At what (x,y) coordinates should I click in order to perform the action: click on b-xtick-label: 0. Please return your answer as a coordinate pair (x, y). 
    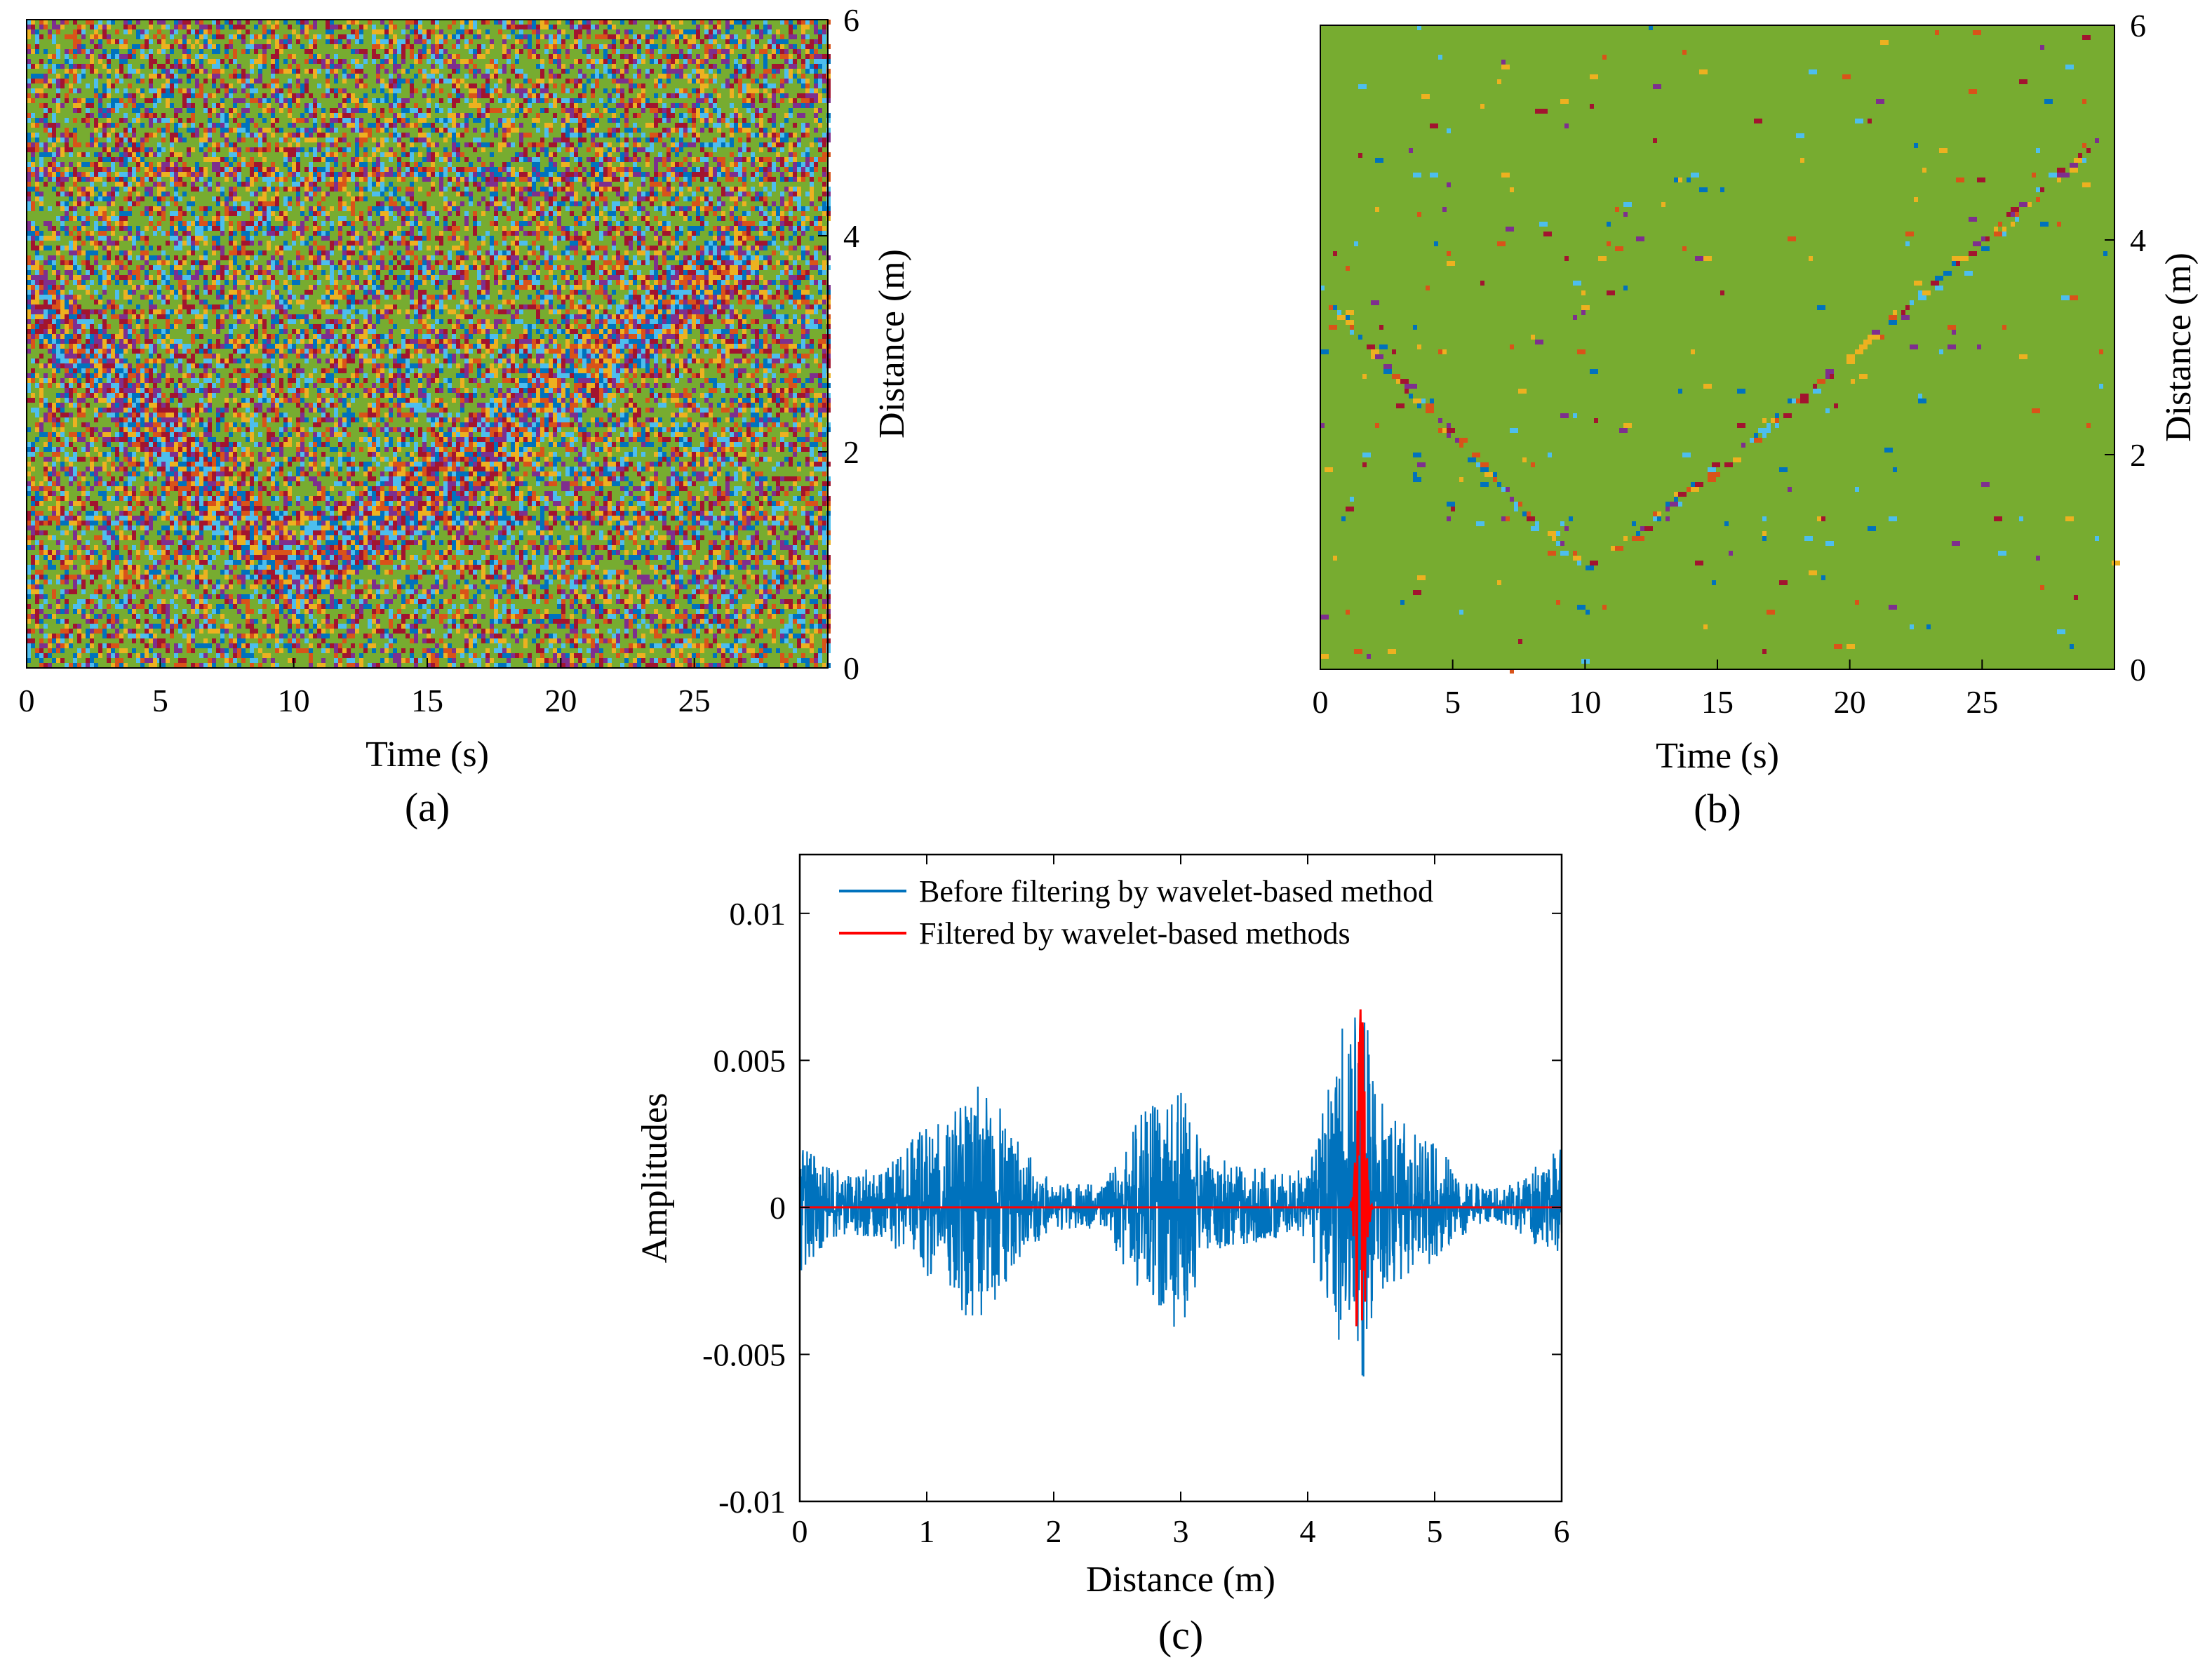
    Looking at the image, I should click on (1321, 702).